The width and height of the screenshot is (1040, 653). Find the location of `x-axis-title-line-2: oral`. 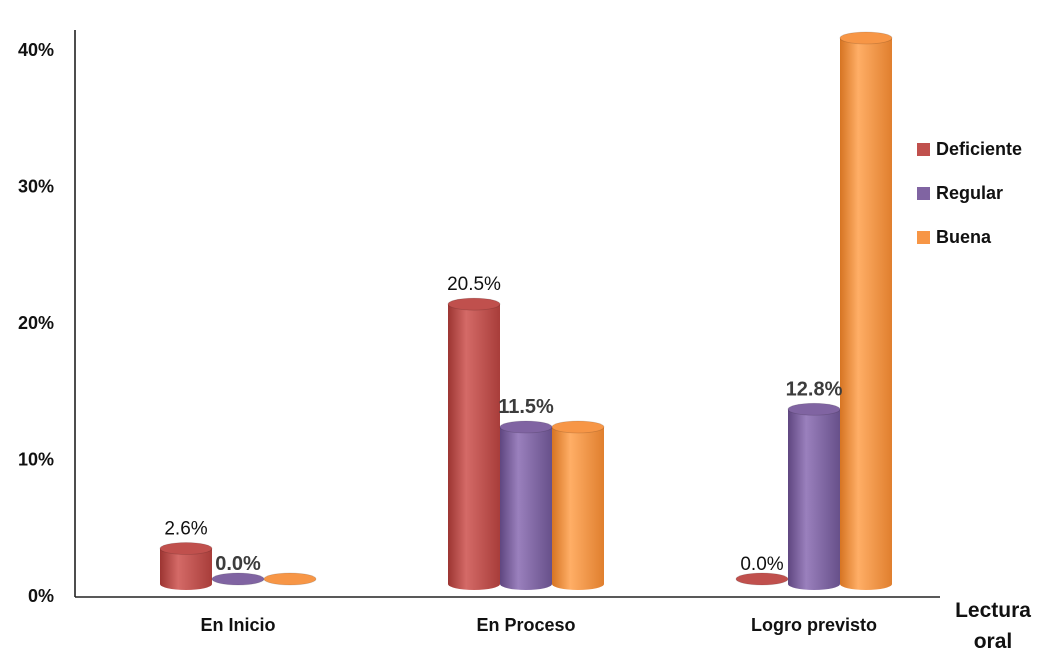

x-axis-title-line-2: oral is located at coordinates (993, 641).